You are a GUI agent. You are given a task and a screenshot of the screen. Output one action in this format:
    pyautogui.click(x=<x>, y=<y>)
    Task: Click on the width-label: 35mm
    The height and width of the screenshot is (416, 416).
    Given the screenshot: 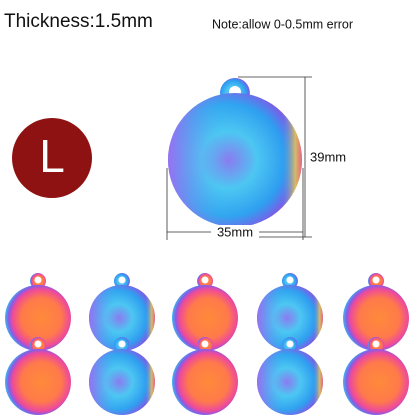 What is the action you would take?
    pyautogui.click(x=235, y=231)
    